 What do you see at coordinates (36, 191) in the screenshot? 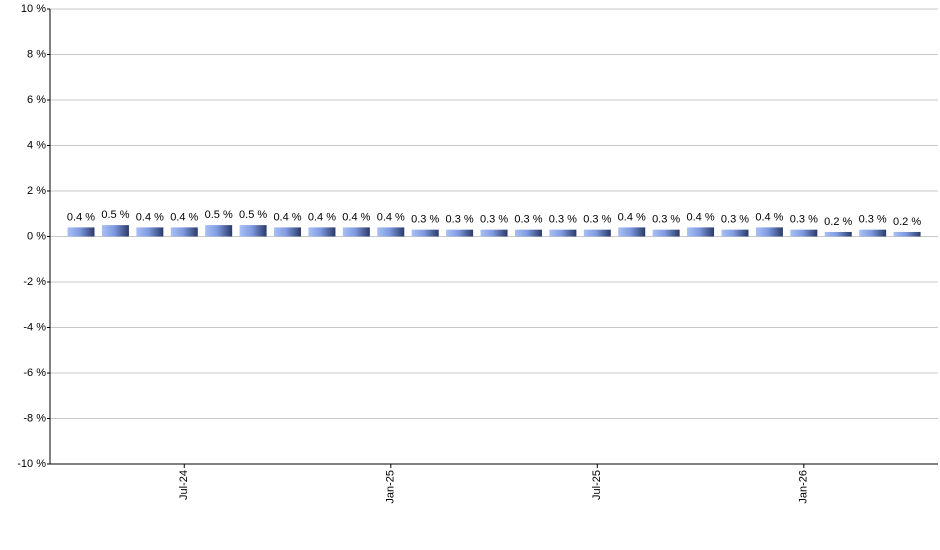
I see `y-tick-label: 2 %` at bounding box center [36, 191].